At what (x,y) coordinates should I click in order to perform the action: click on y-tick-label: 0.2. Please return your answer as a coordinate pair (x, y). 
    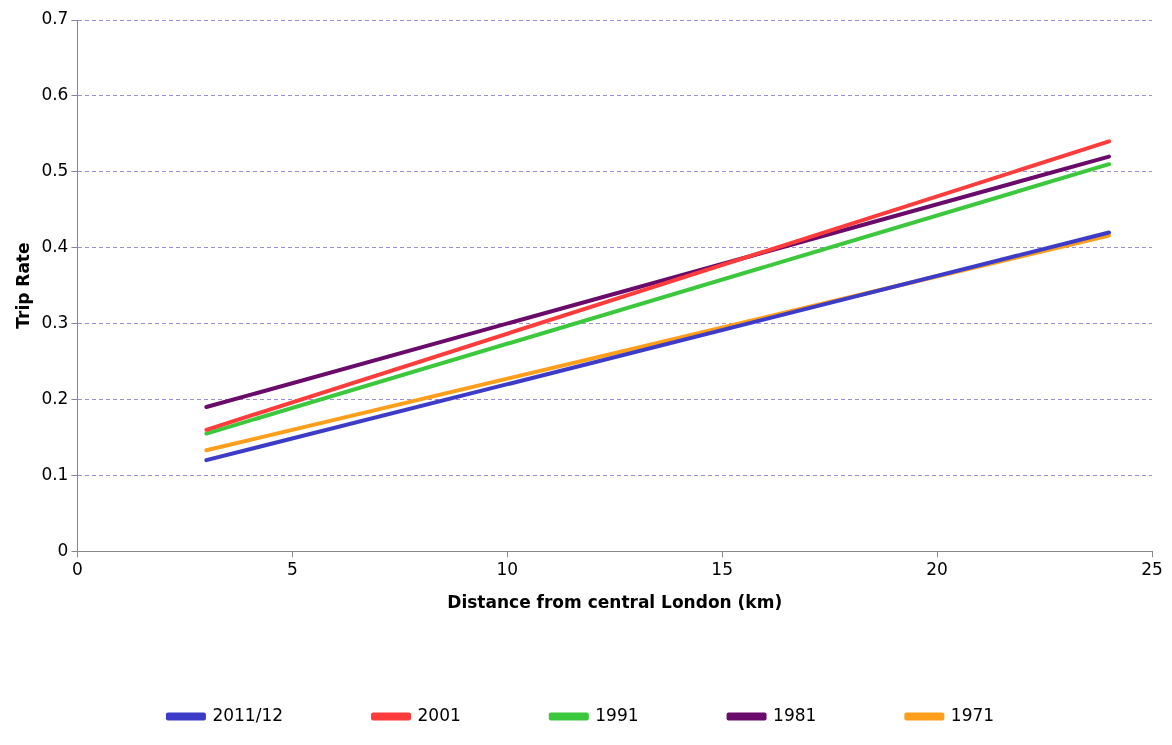
    Looking at the image, I should click on (55, 397).